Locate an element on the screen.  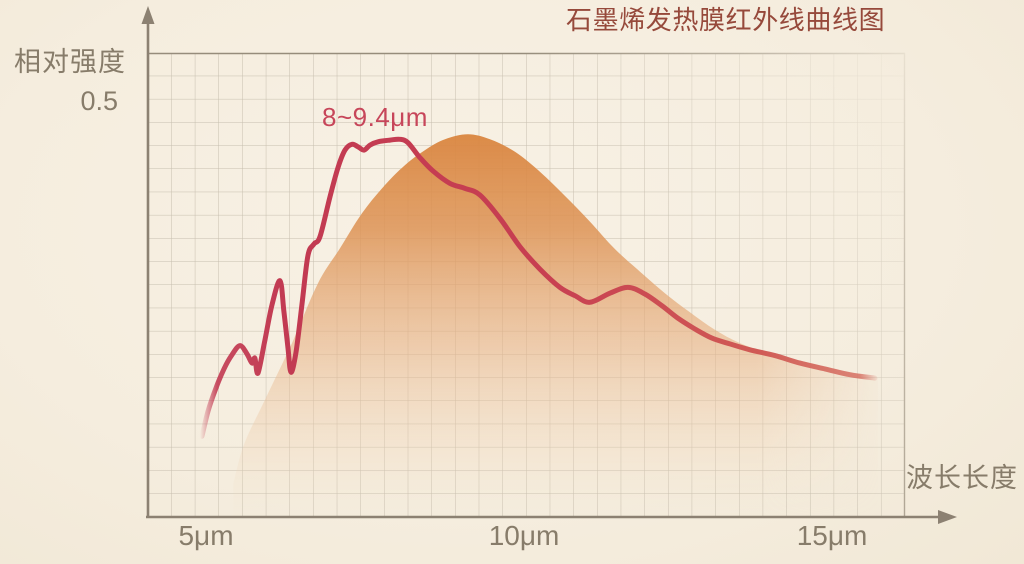
peak-range-annotation: 8~9.4μm is located at coordinates (375, 117).